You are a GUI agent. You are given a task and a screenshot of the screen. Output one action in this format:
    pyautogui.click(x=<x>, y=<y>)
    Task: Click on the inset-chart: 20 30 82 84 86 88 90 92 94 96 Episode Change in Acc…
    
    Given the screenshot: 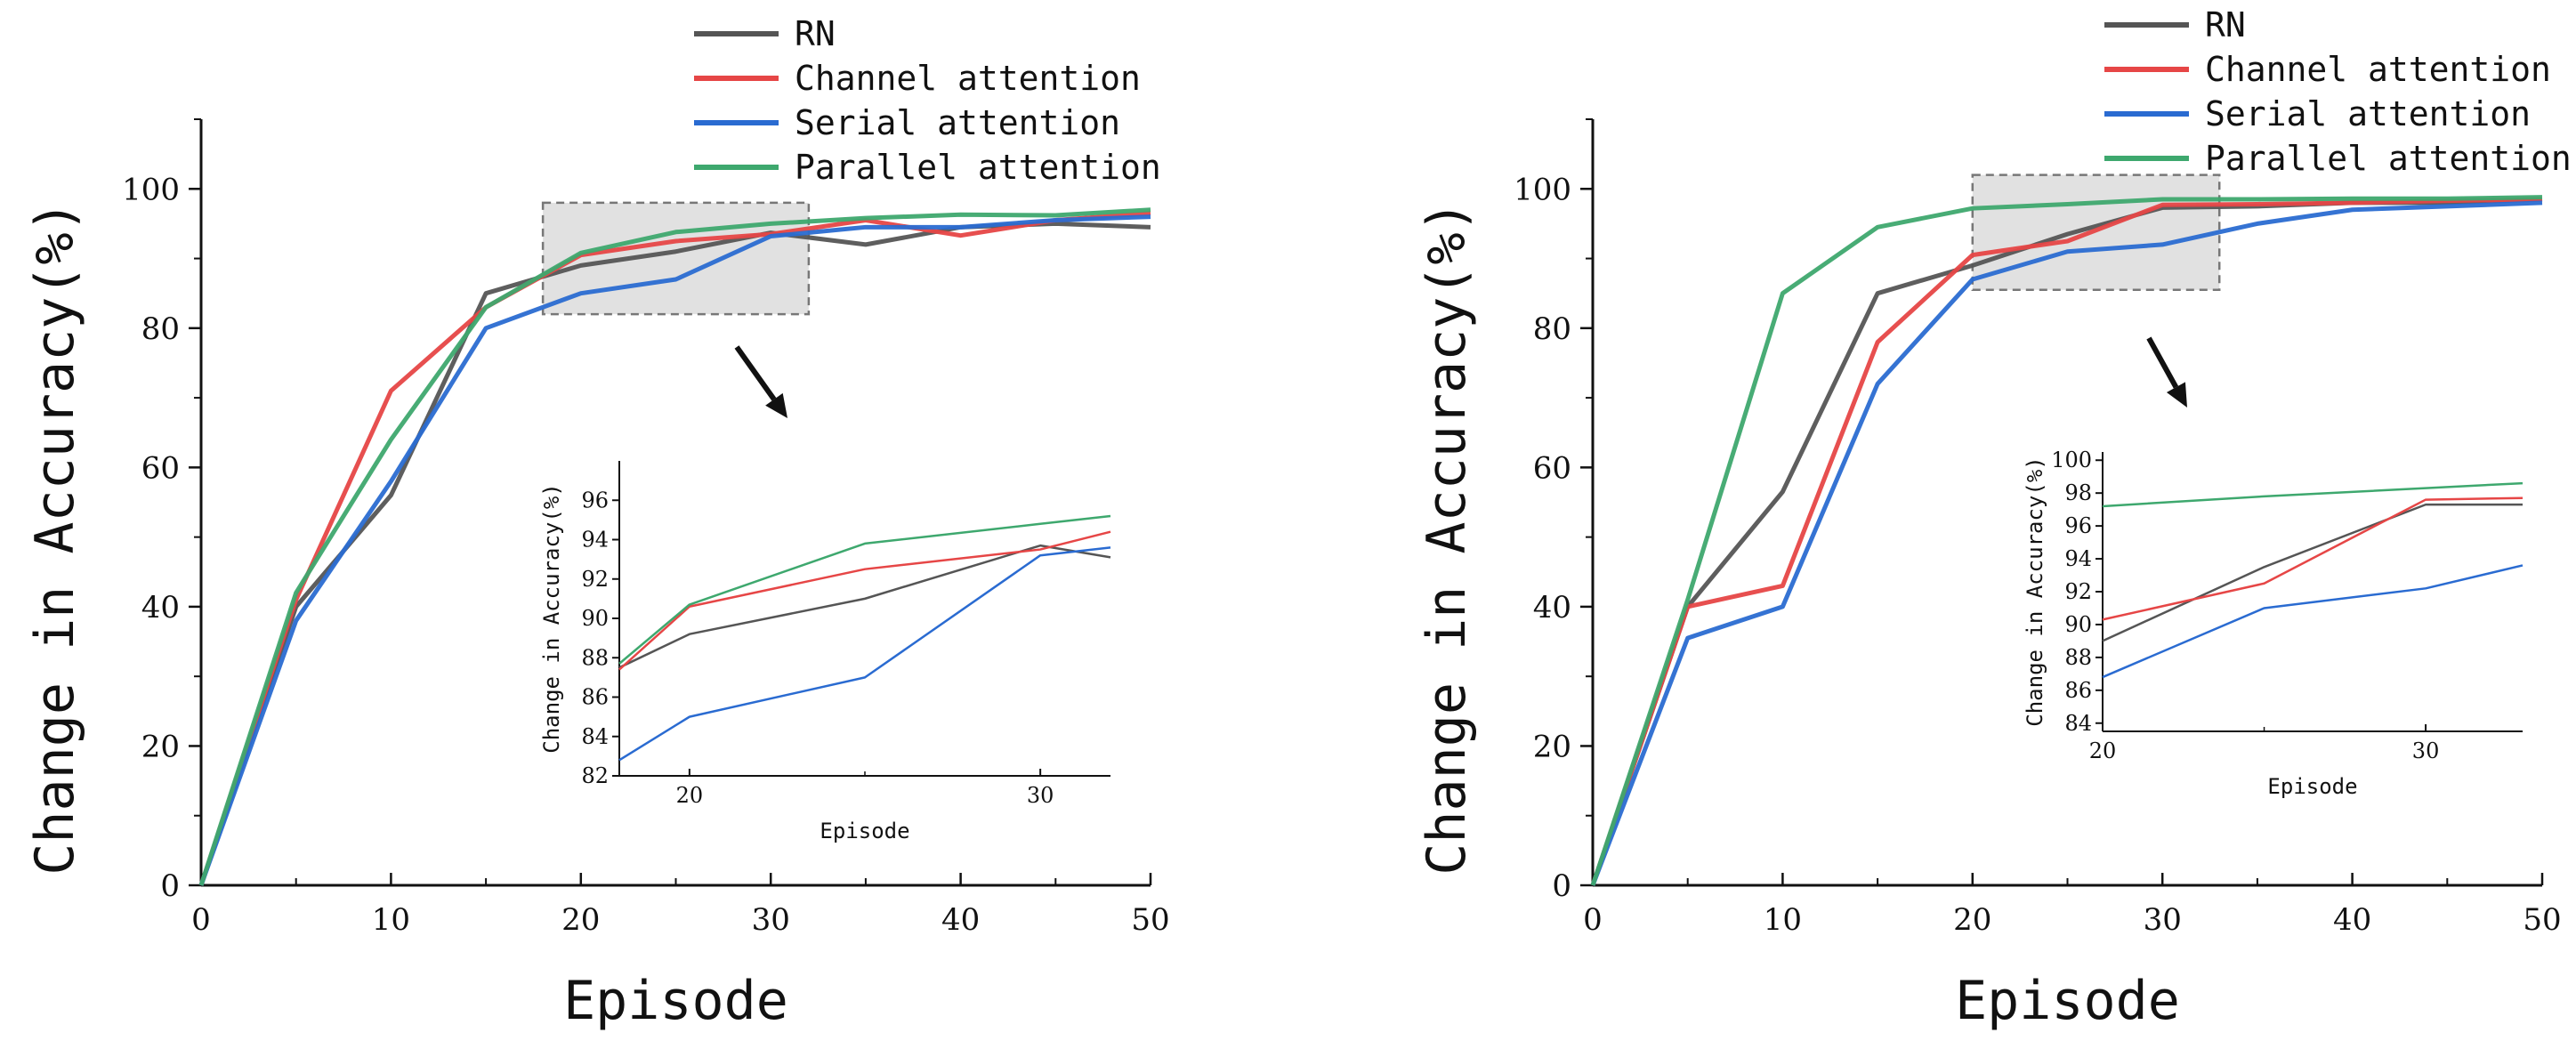 What is the action you would take?
    pyautogui.click(x=825, y=652)
    